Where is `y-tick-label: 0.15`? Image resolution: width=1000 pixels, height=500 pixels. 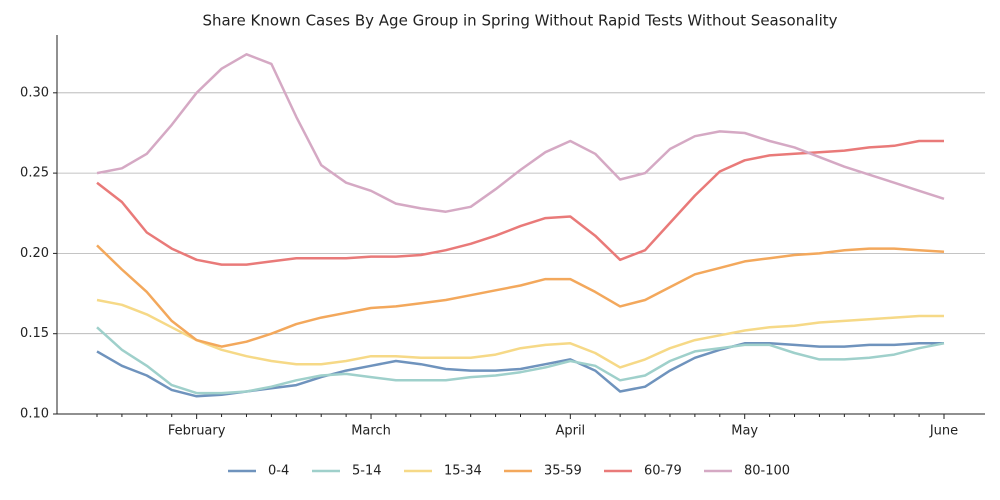 y-tick-label: 0.15 is located at coordinates (34, 333).